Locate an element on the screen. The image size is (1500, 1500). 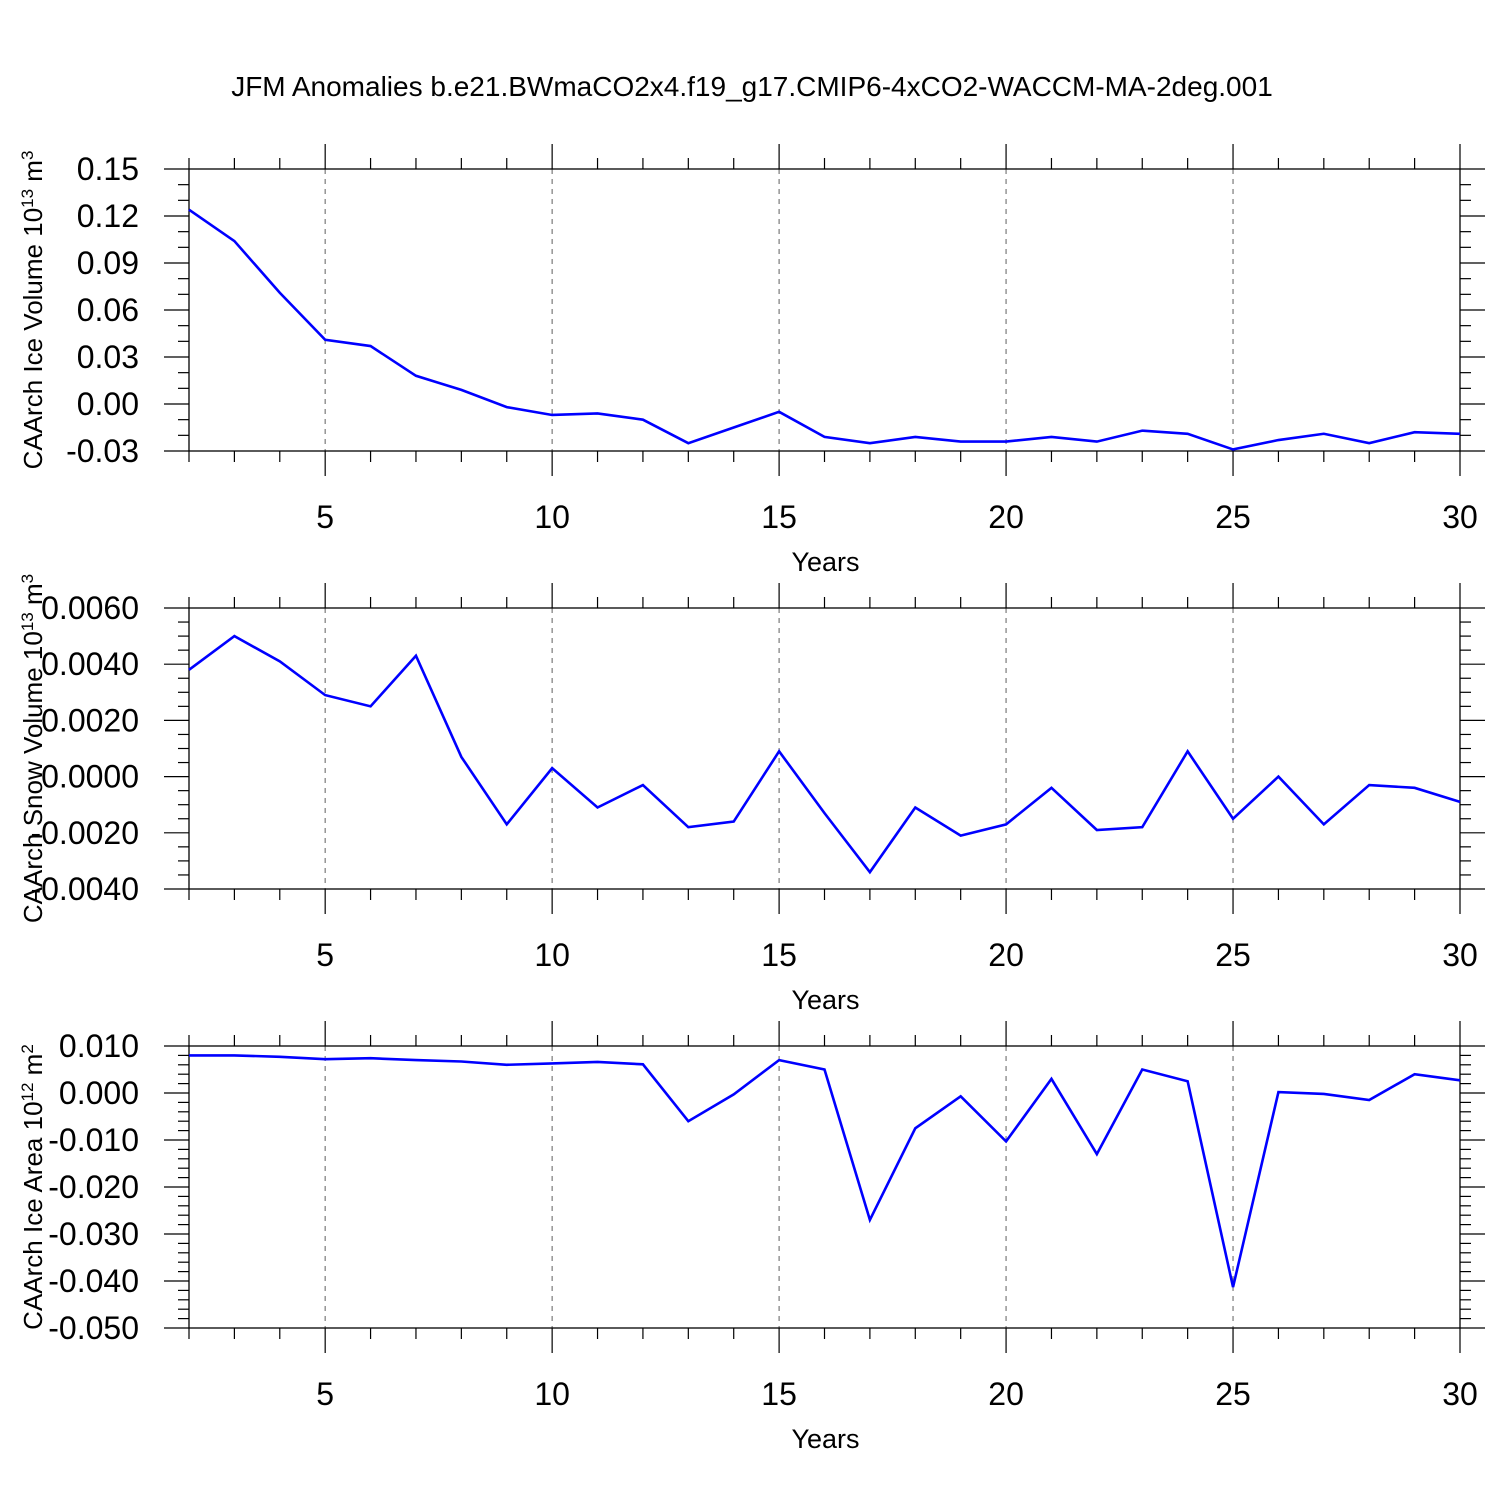
y-axis-label-unit-exponent: 2 is located at coordinates (27, 1048).